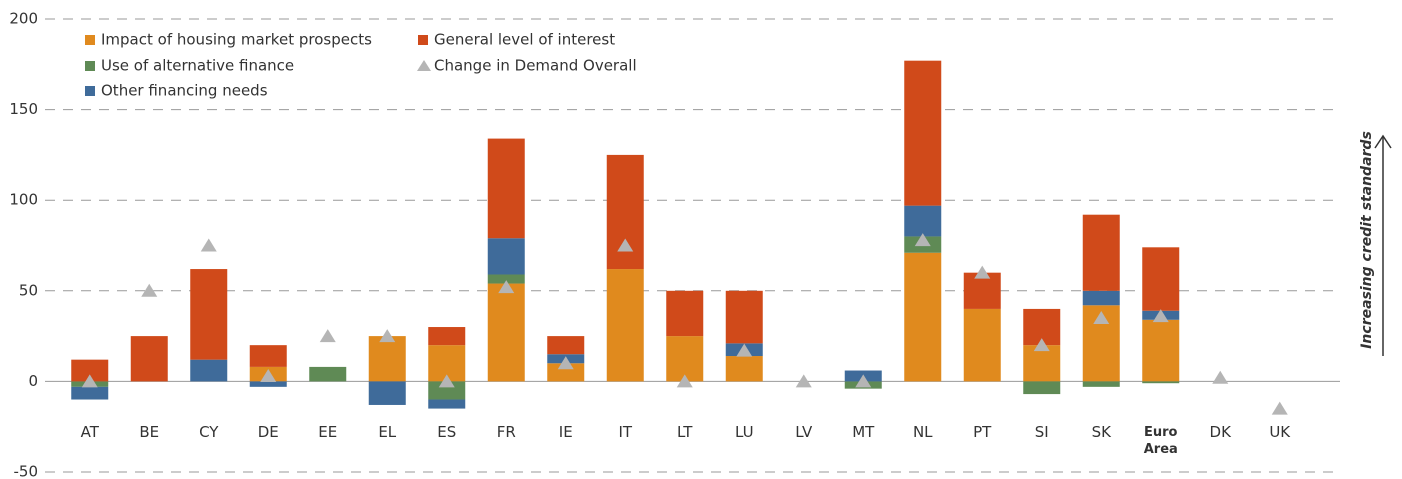  What do you see at coordinates (149, 432) in the screenshot?
I see `x-tick-label: BE` at bounding box center [149, 432].